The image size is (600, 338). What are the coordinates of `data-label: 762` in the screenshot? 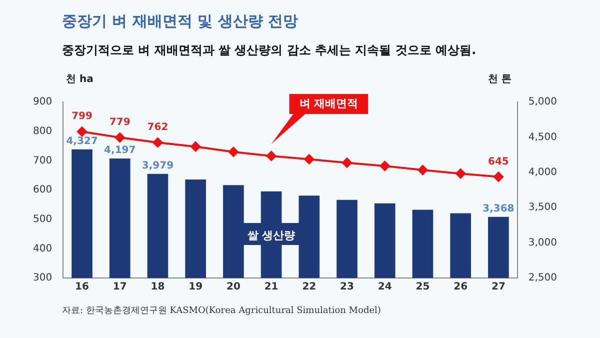 It's located at (157, 128).